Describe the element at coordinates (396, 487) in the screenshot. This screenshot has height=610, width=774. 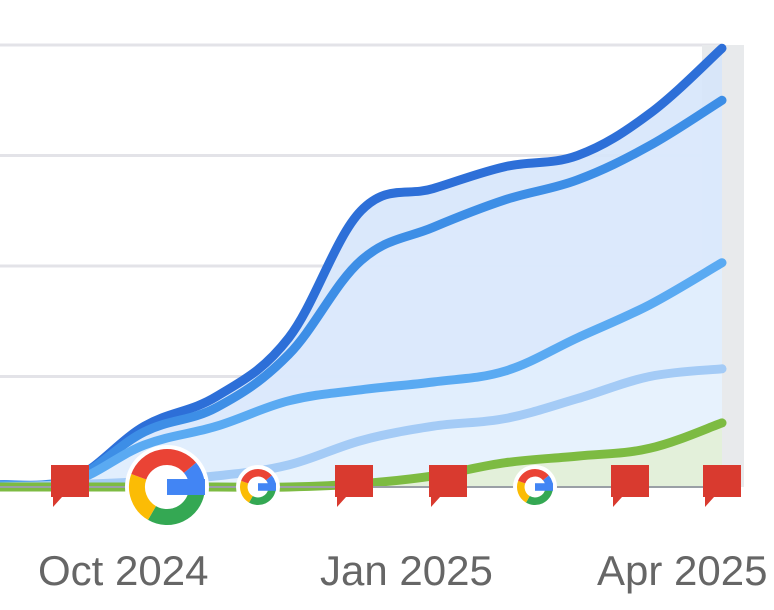
I see `event-markers` at that location.